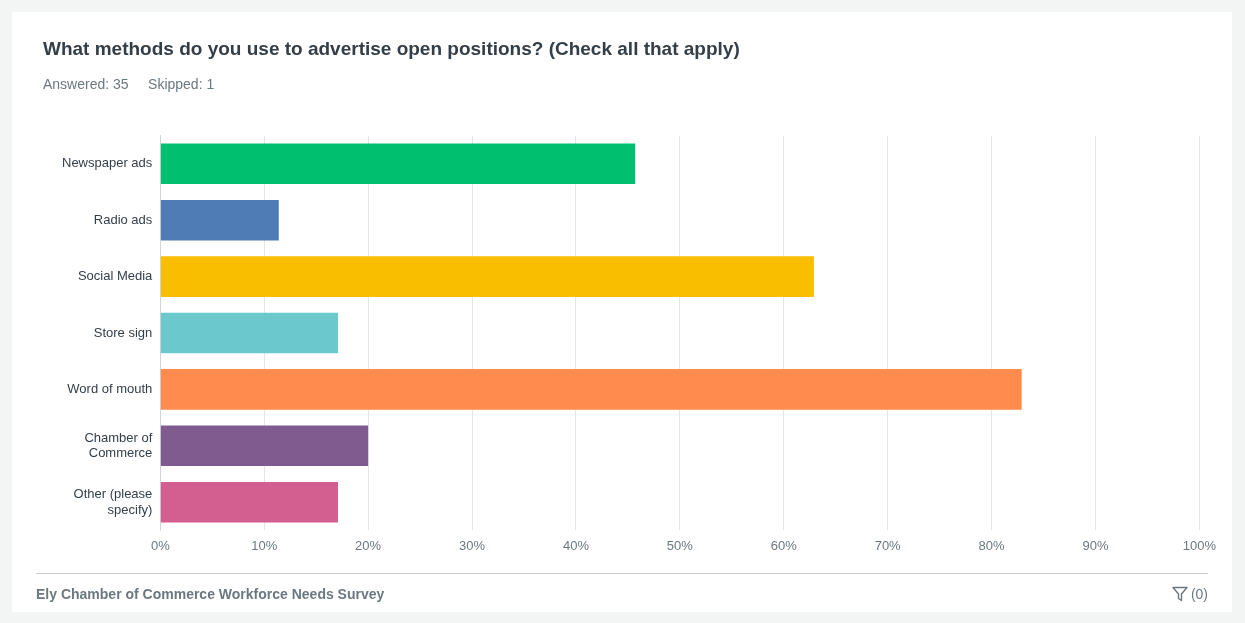  What do you see at coordinates (576, 545) in the screenshot?
I see `x-tick-label: 40%` at bounding box center [576, 545].